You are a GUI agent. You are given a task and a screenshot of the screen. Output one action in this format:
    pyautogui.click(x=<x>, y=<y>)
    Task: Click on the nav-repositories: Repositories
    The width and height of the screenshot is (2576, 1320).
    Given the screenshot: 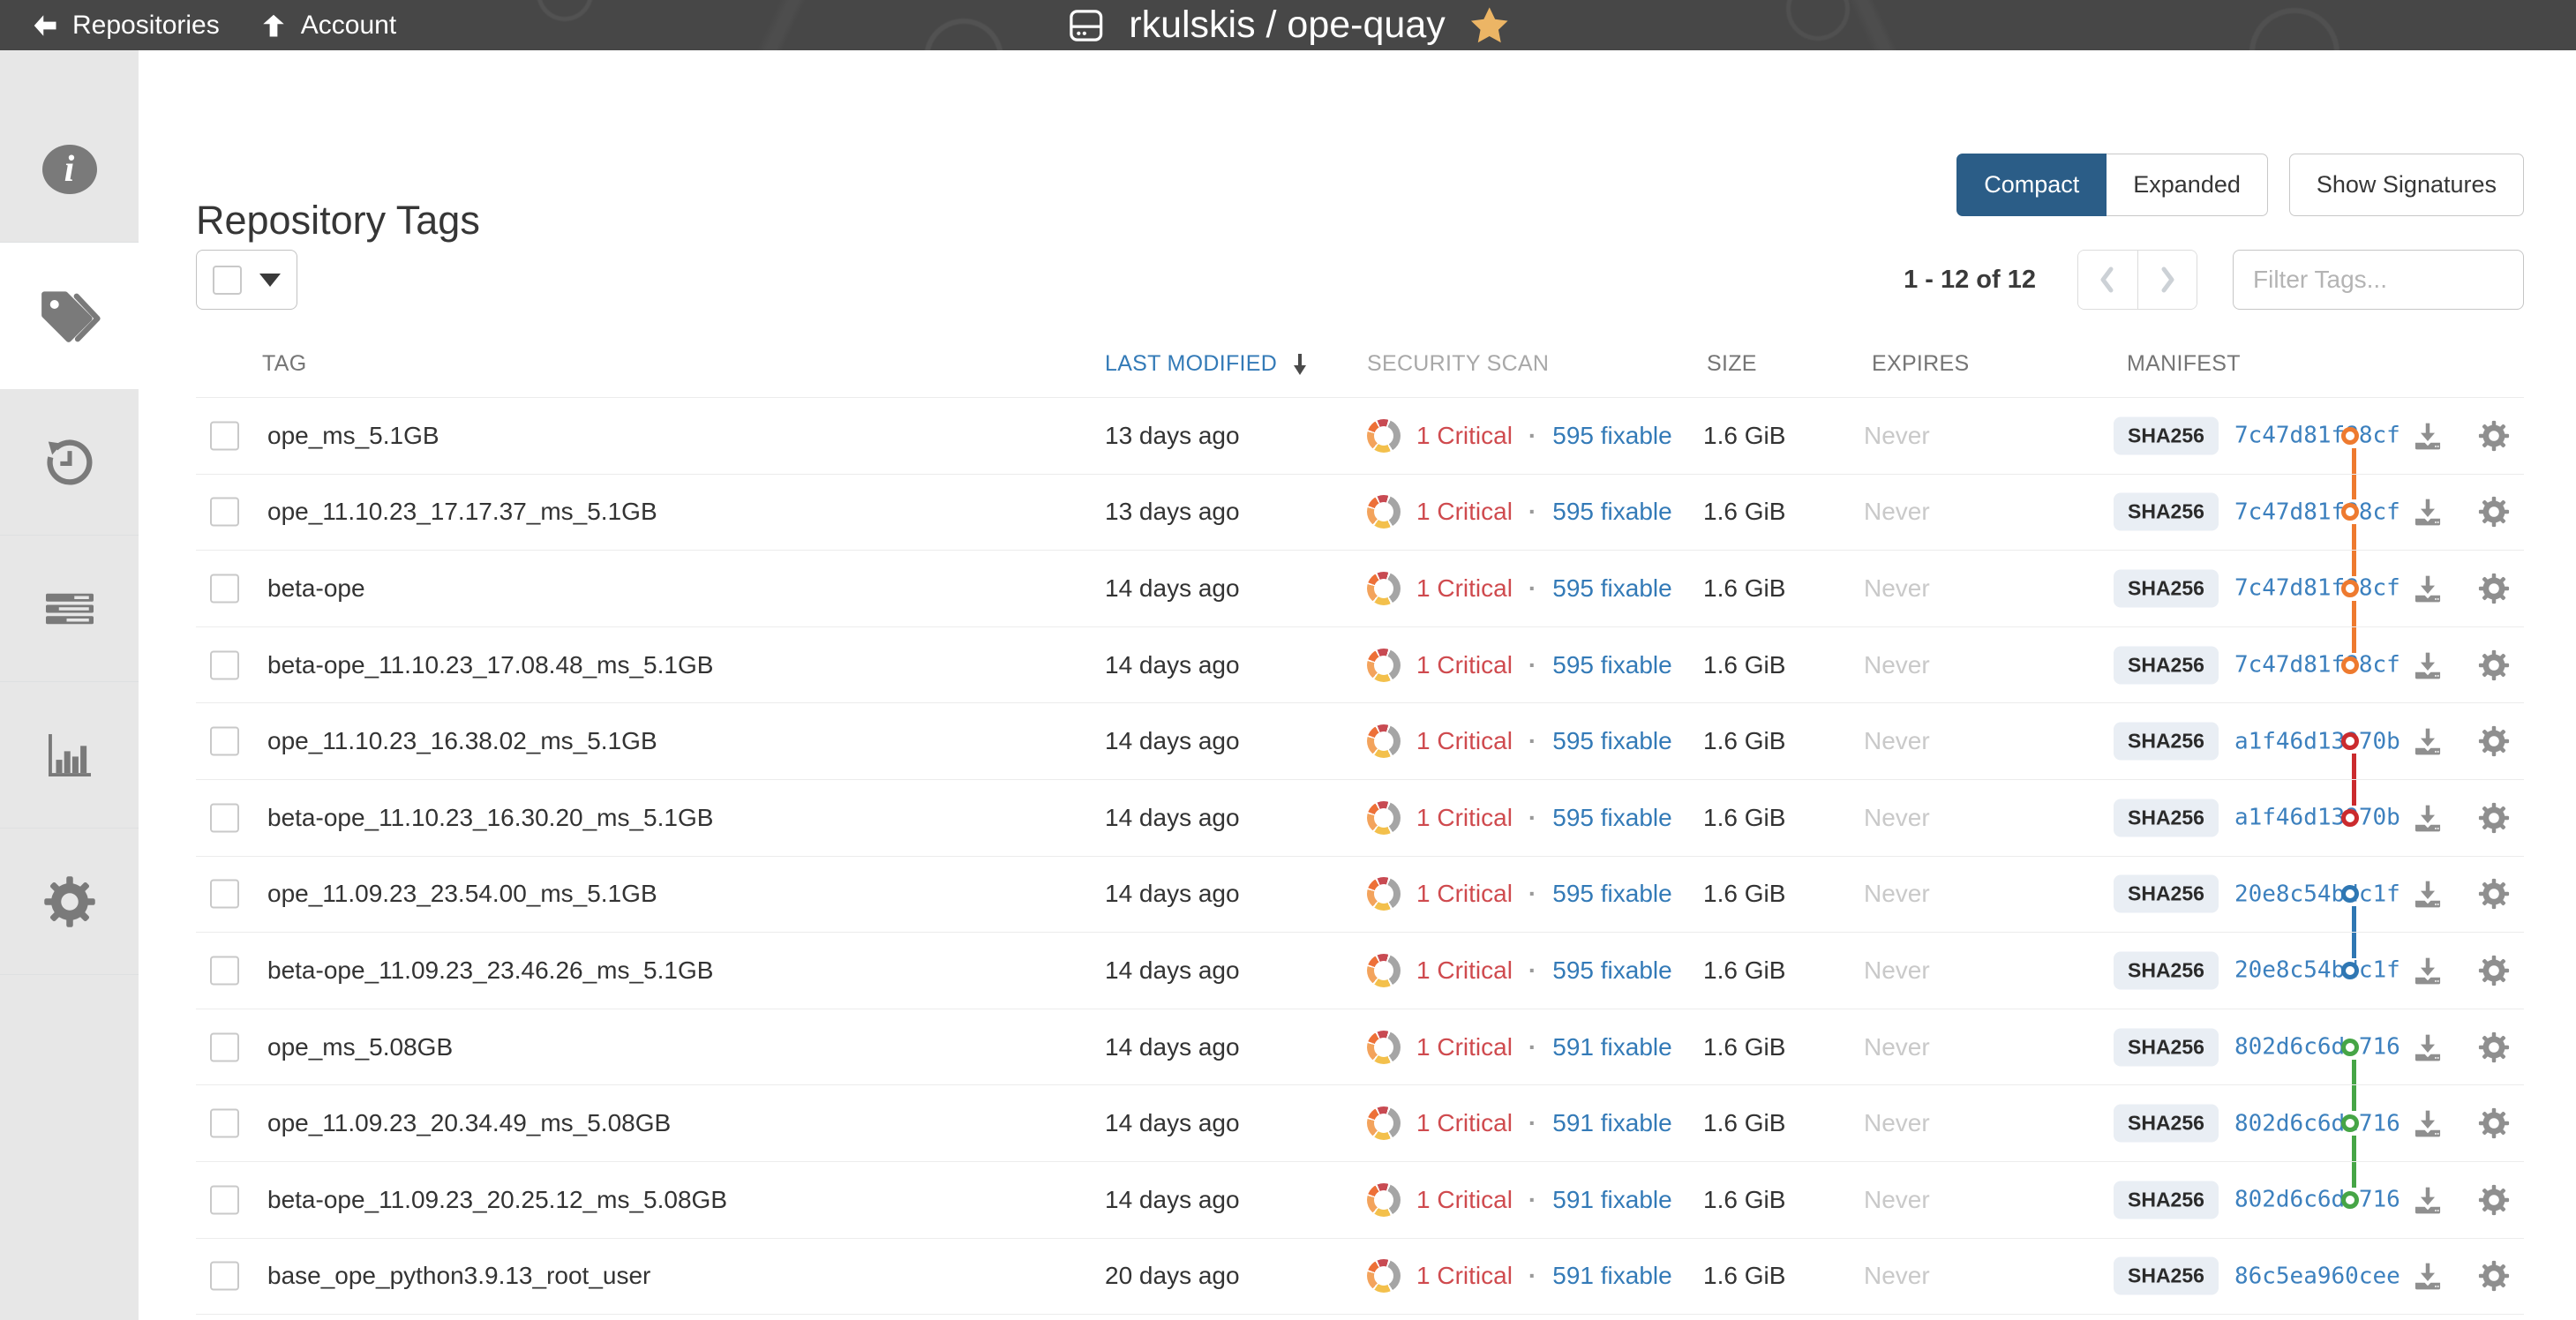 What is the action you would take?
    pyautogui.click(x=126, y=26)
    